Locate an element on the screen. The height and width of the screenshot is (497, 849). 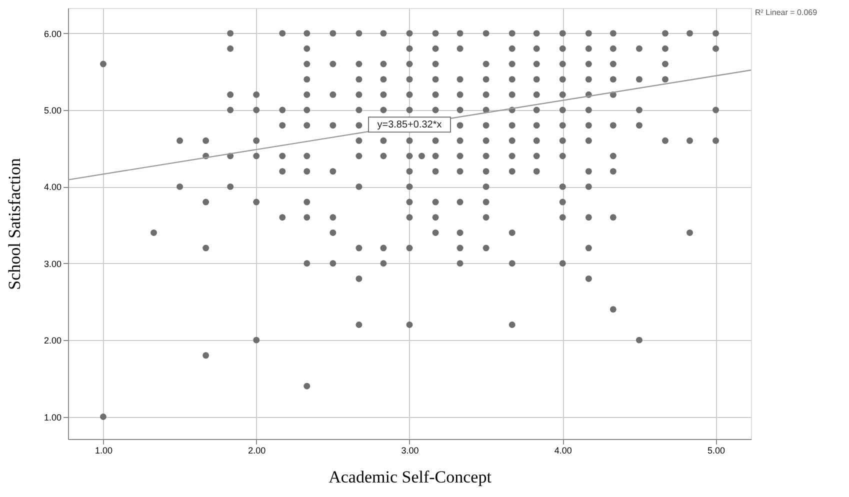
y-tick-label: 6.00 is located at coordinates (53, 33).